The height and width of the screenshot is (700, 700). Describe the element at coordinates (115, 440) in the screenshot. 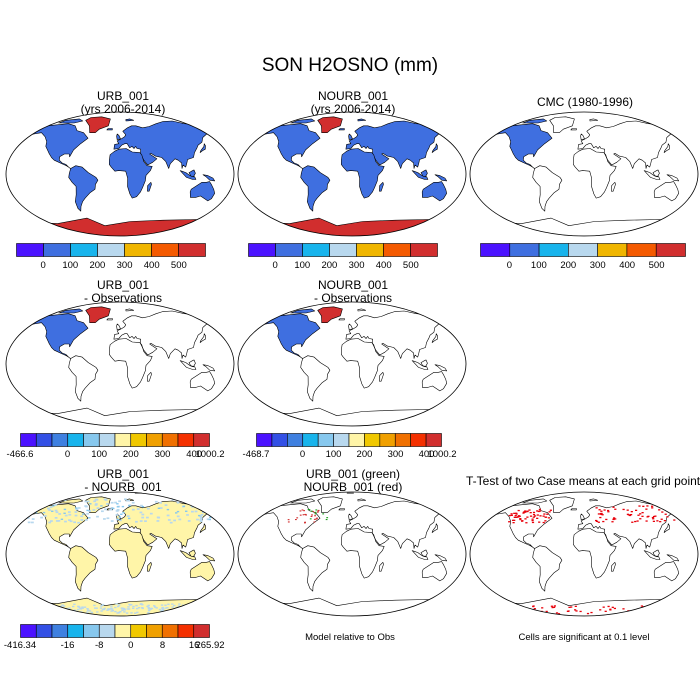

I see `colorbar-urb-obs` at that location.